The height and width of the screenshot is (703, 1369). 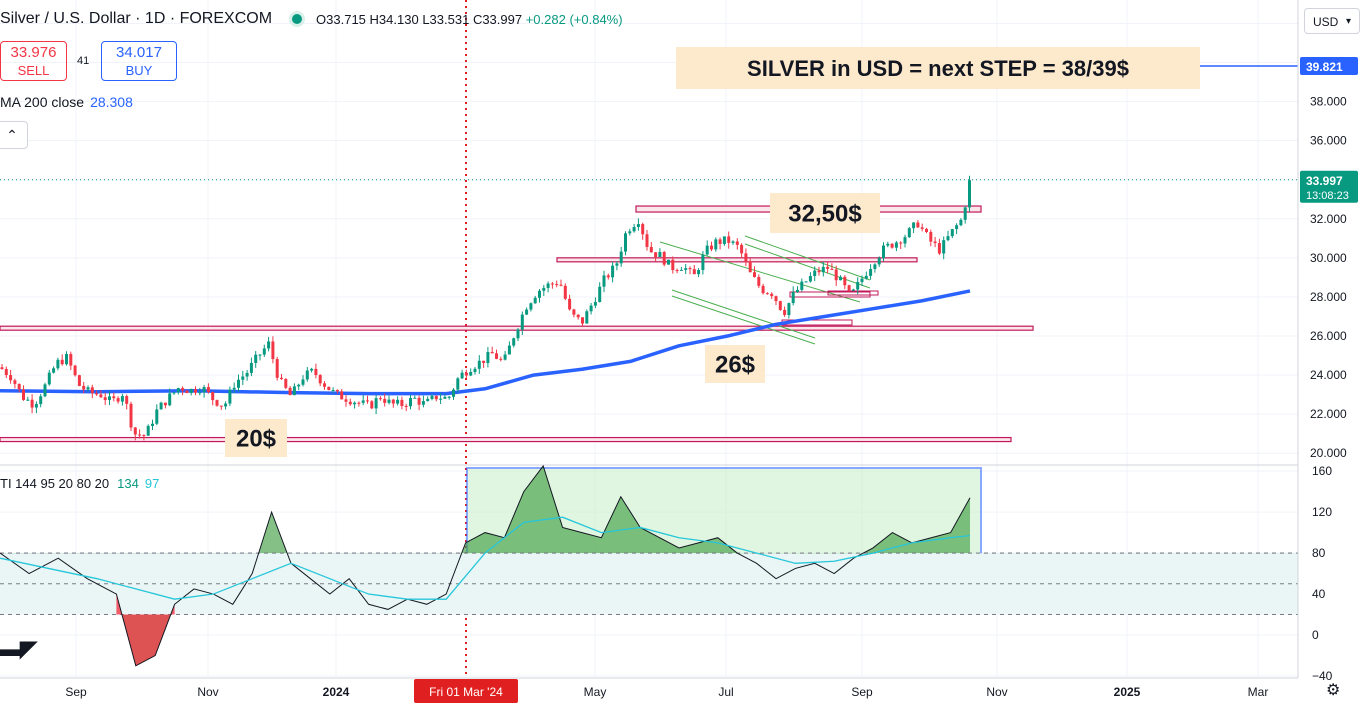 I want to click on market-open-icon, so click(x=297, y=19).